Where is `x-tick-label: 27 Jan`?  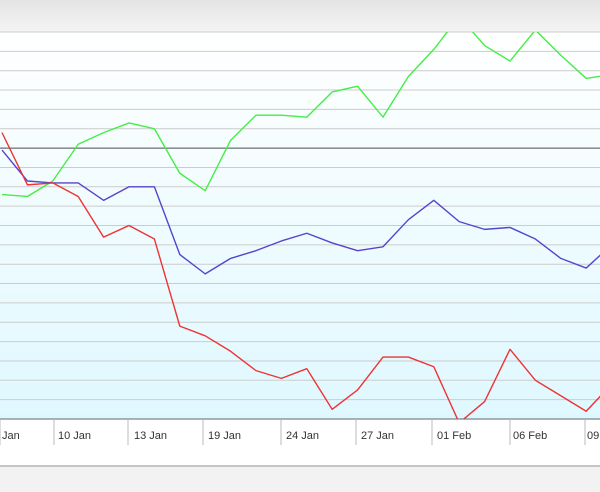 x-tick-label: 27 Jan is located at coordinates (377, 436).